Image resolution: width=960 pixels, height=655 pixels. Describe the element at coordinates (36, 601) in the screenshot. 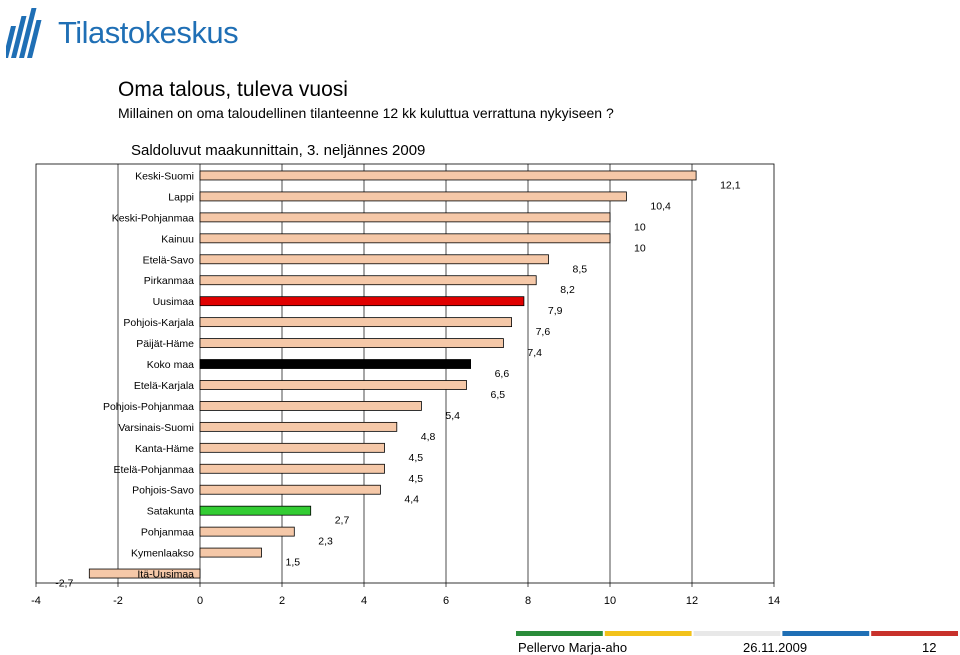

I see `x-tick-label: -4` at that location.